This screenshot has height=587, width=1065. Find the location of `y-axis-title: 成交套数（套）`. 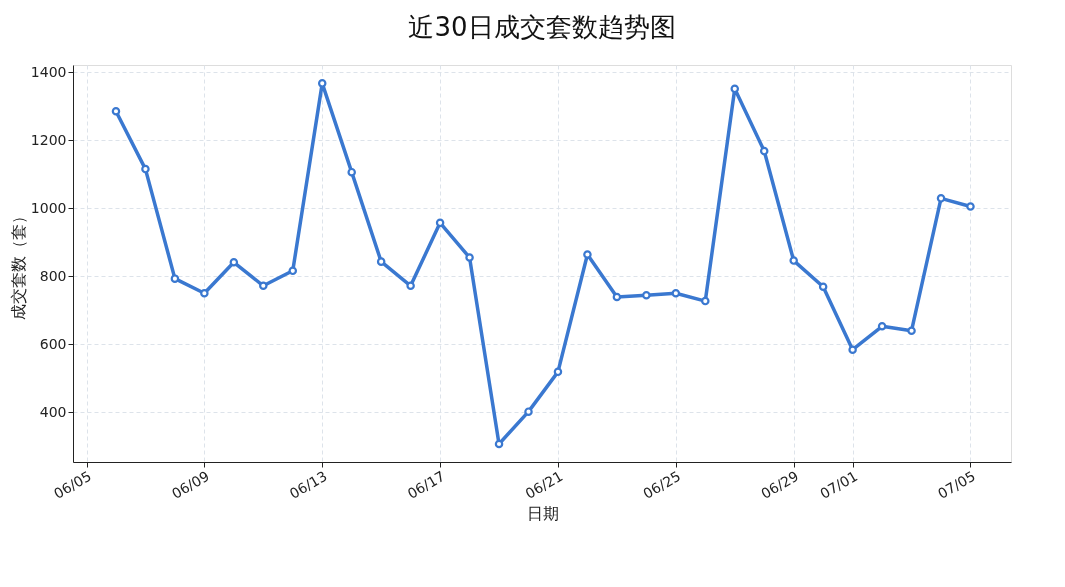

y-axis-title: 成交套数（套） is located at coordinates (18, 264).